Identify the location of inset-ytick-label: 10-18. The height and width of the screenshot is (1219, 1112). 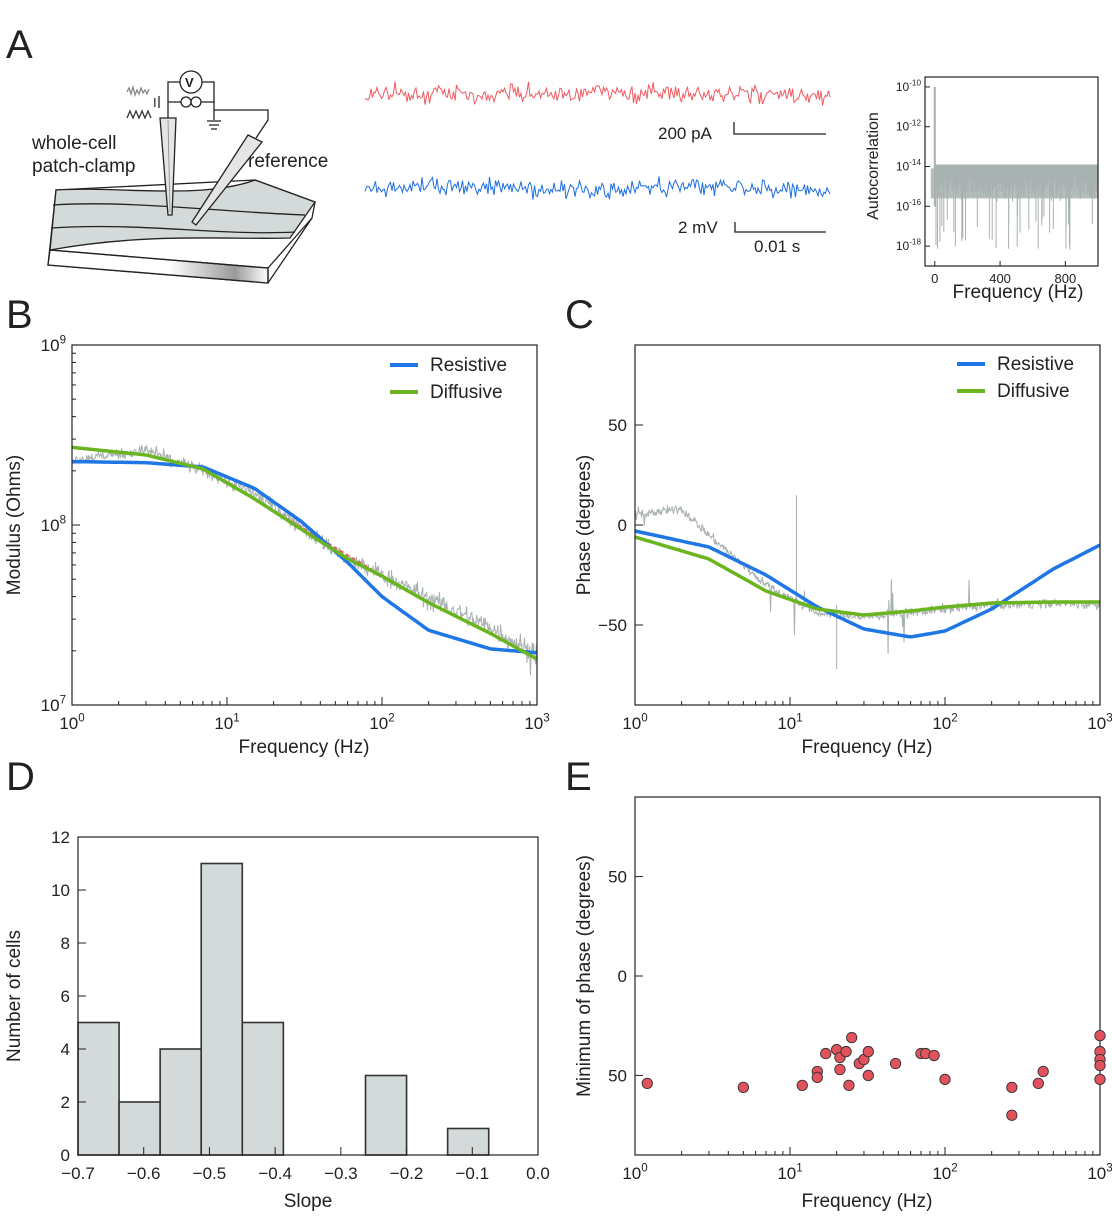
(909, 245).